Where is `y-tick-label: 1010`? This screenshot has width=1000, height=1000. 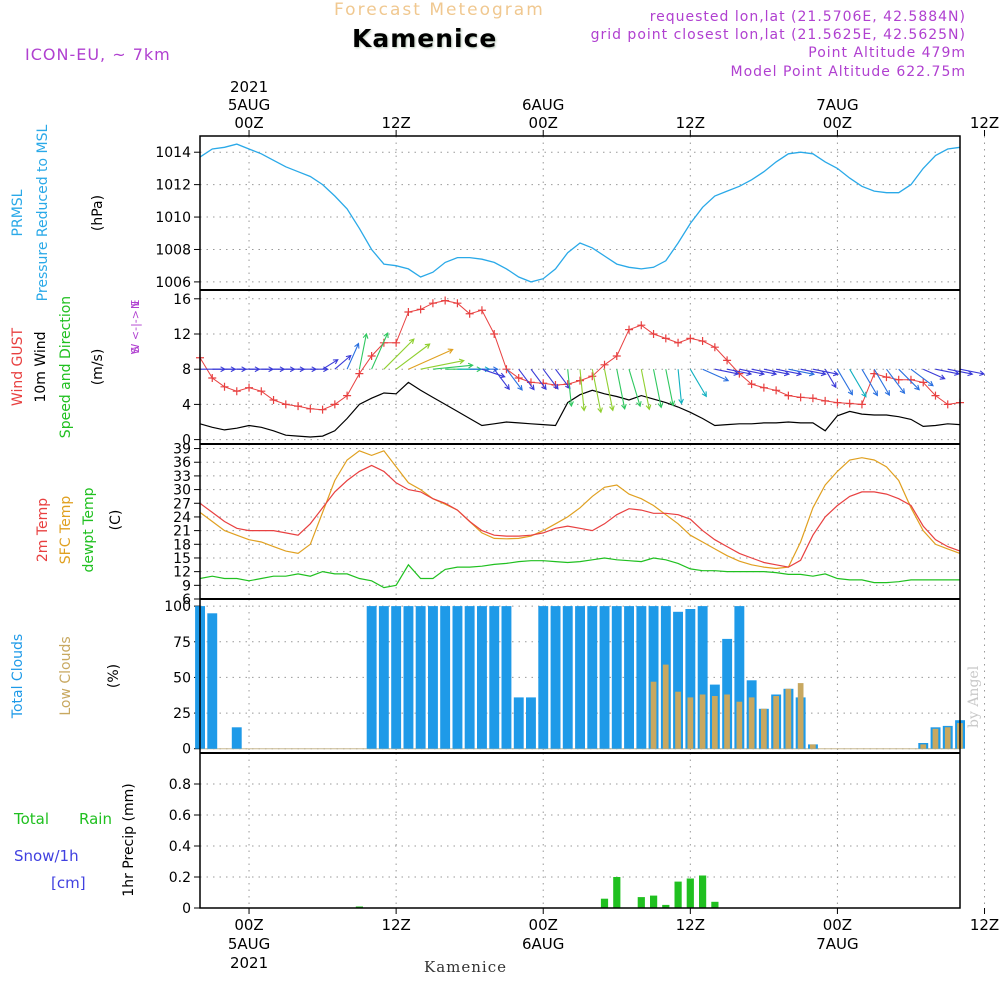
y-tick-label: 1010 is located at coordinates (173, 218).